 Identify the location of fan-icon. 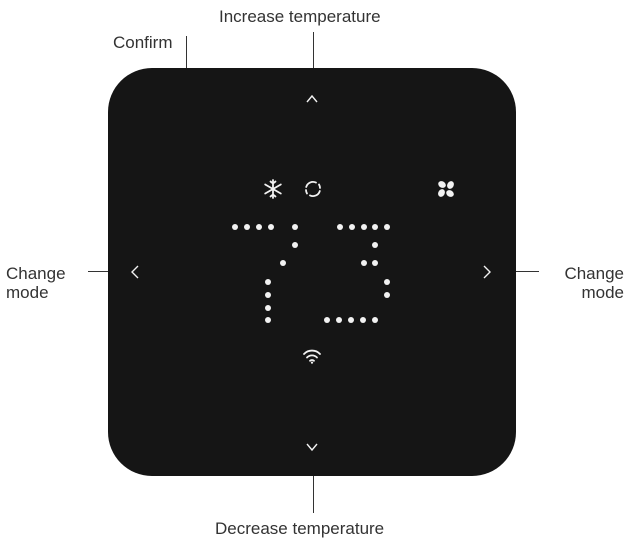
(446, 189).